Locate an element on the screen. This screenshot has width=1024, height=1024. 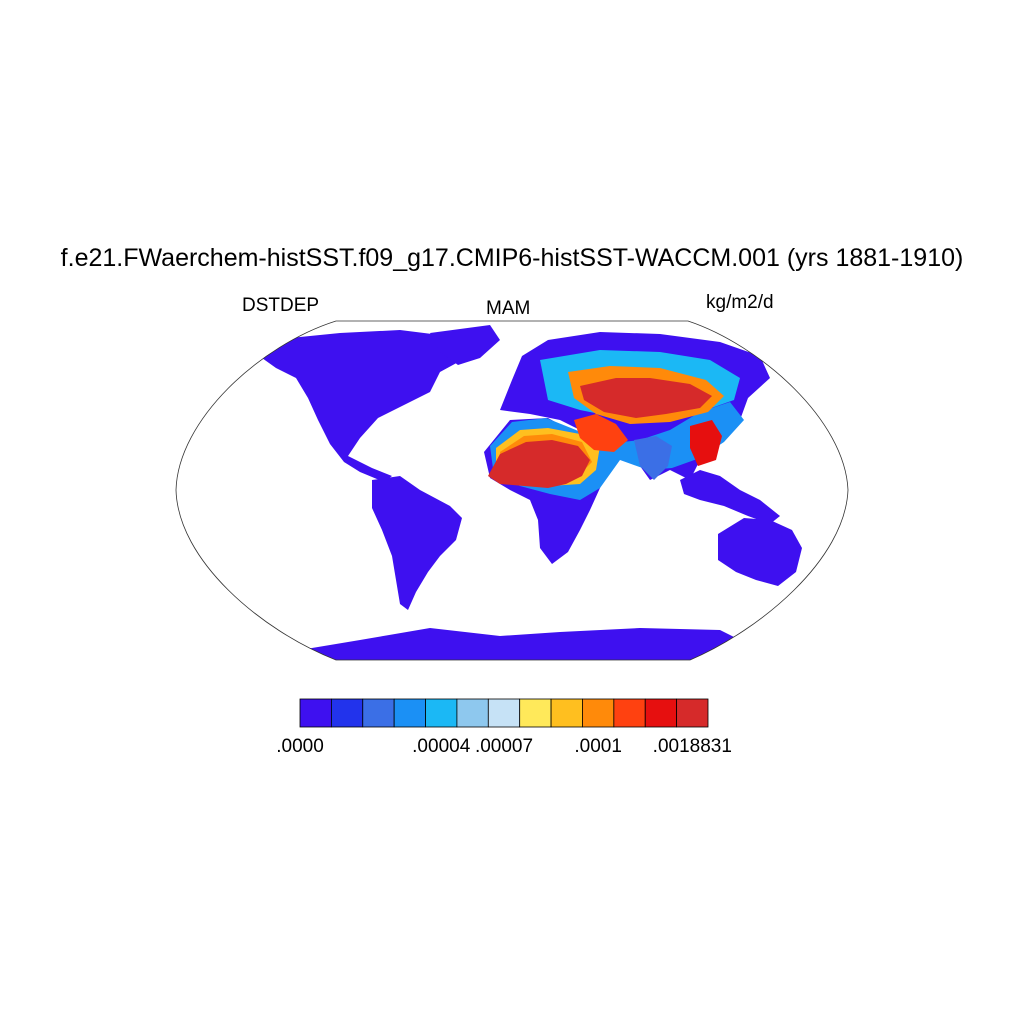
se-asia-region is located at coordinates (730, 497).